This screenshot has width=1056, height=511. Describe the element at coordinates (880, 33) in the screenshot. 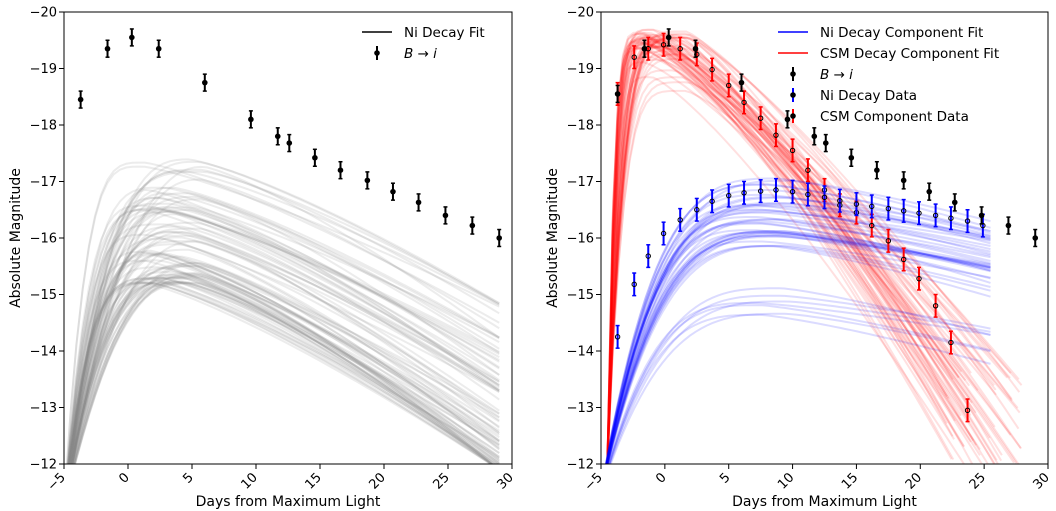

I see `legend-entry: Ni Decay Component Fit` at that location.